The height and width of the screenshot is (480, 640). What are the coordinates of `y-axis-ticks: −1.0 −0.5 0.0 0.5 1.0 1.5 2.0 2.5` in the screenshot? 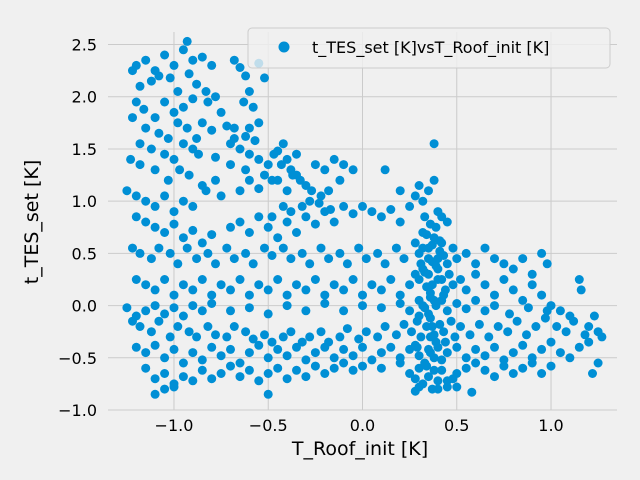 It's located at (77, 228).